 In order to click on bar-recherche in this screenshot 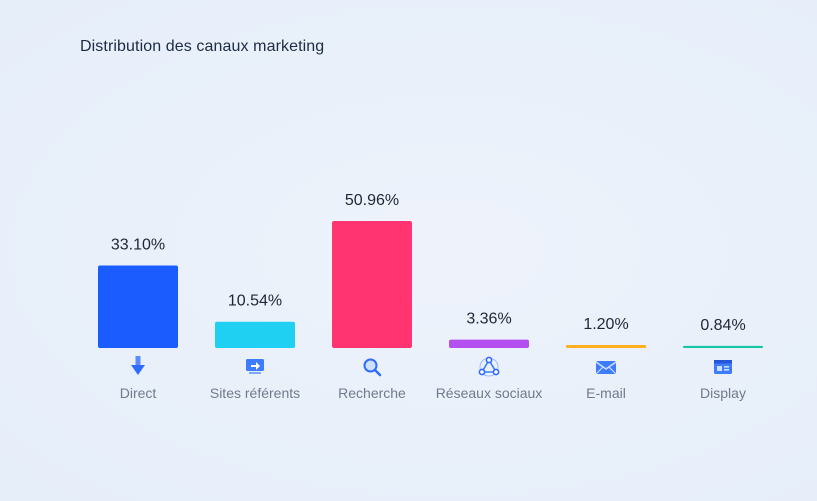, I will do `click(372, 284)`.